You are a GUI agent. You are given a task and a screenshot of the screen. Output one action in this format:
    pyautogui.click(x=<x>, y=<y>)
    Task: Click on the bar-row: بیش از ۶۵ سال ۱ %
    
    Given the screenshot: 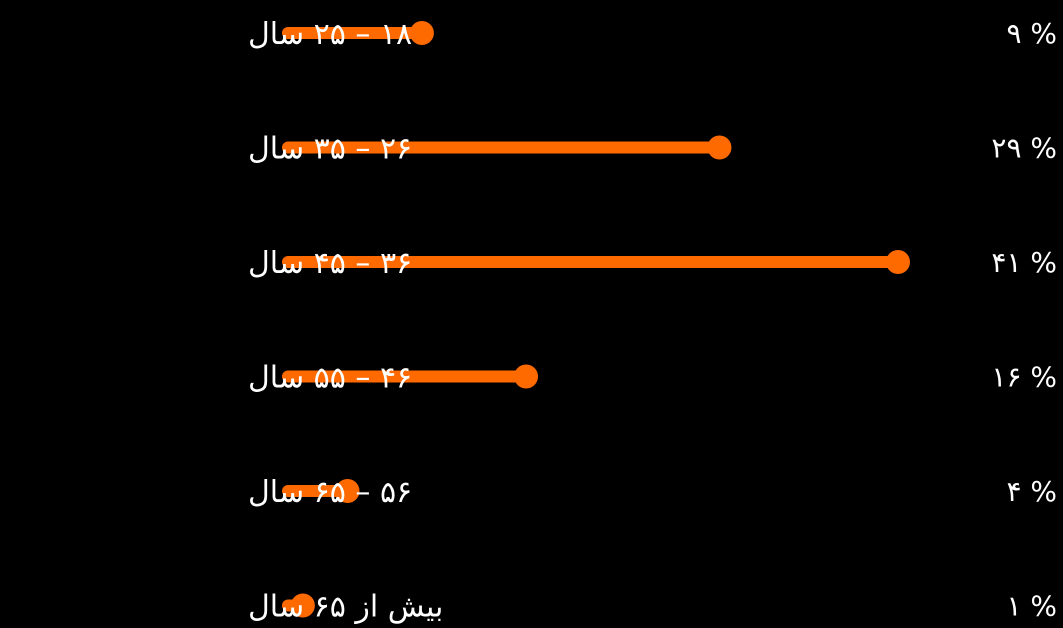 What is the action you would take?
    pyautogui.click(x=652, y=607)
    